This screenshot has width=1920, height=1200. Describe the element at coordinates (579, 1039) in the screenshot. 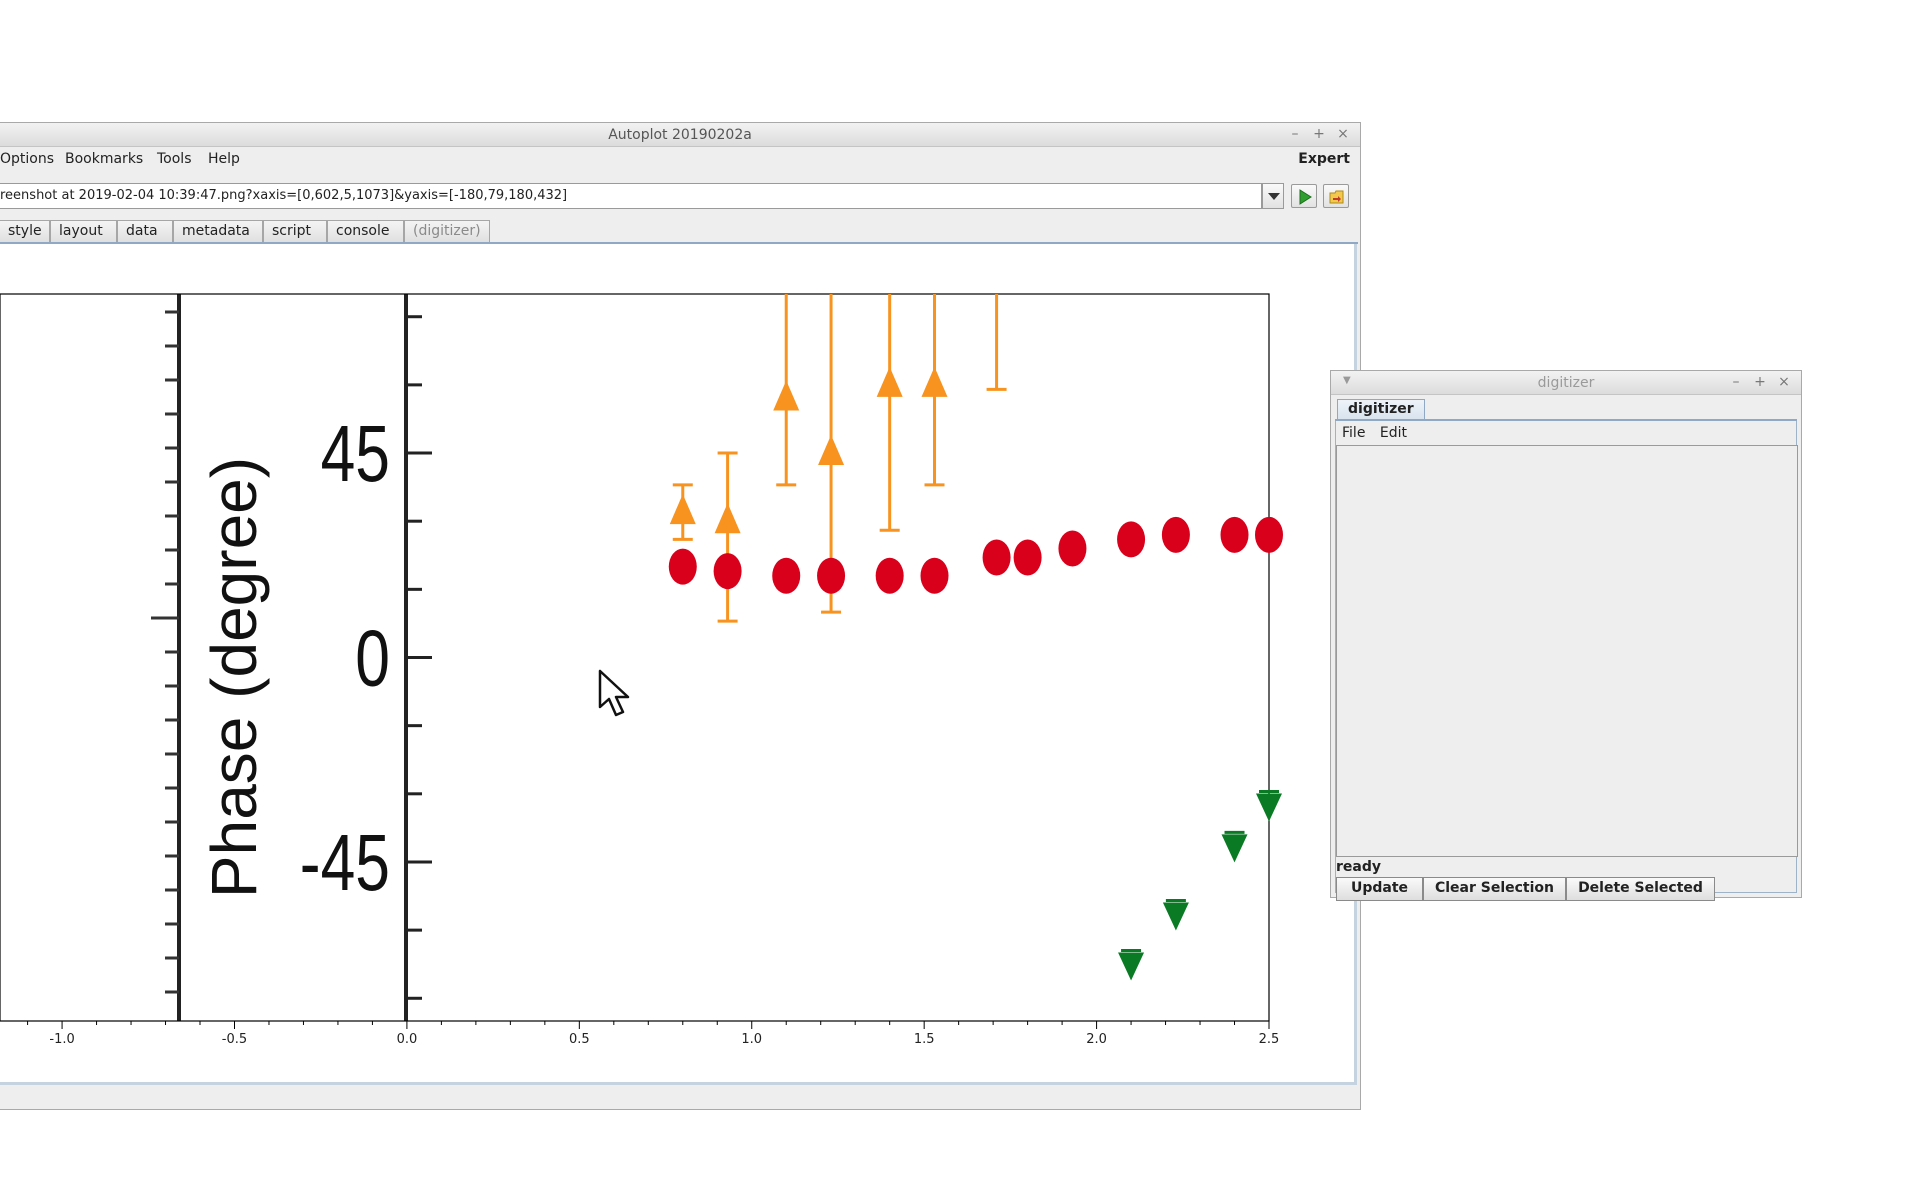

I see `x-tick-label: 0.5` at that location.